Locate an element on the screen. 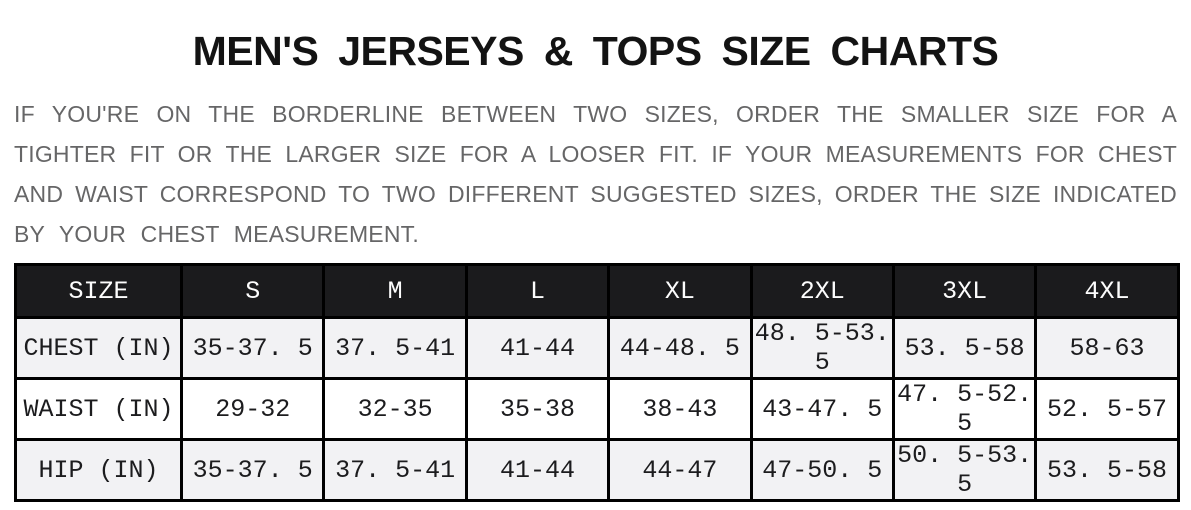  row-label-chest: CHEST (IN) is located at coordinates (98, 348).